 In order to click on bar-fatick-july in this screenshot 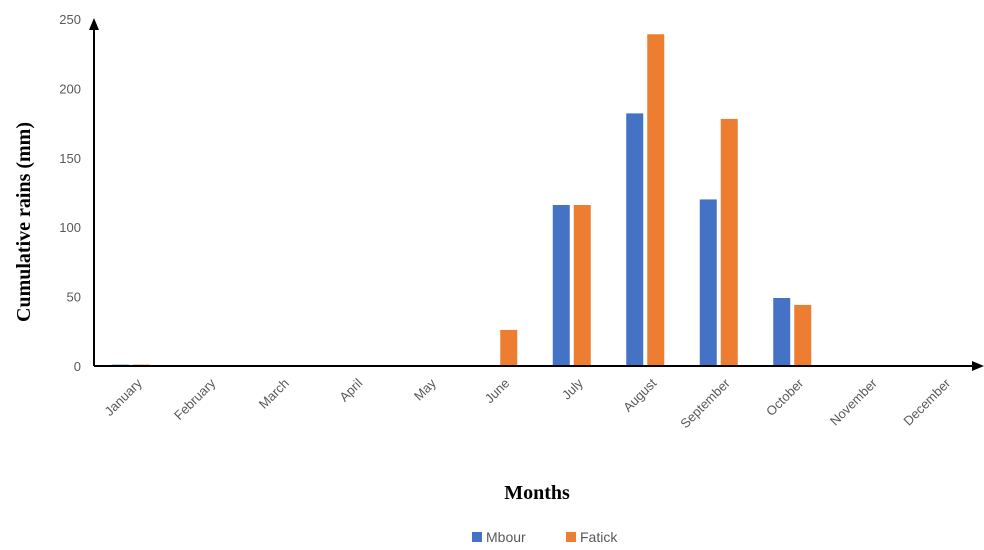, I will do `click(582, 285)`.